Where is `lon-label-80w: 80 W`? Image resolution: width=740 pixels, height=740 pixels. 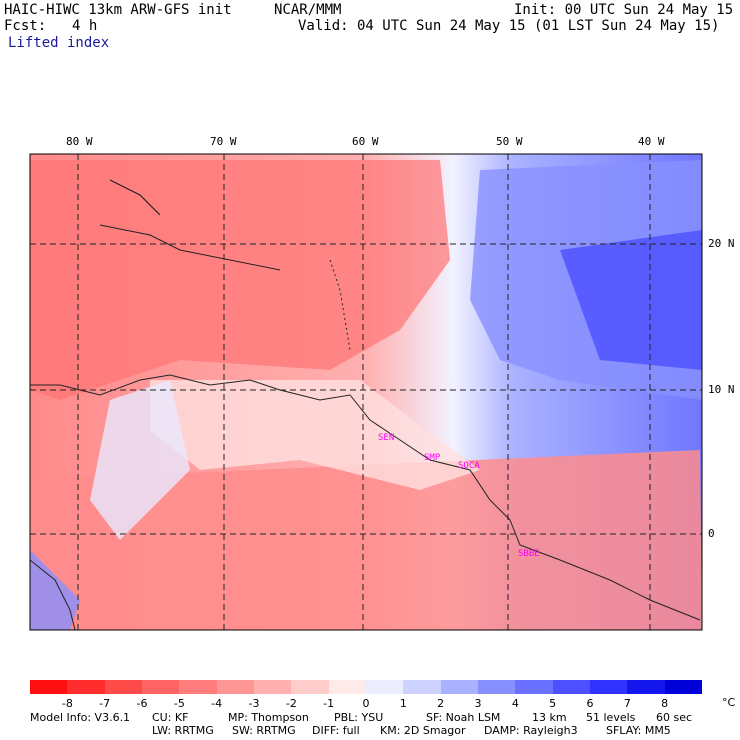 lon-label-80w: 80 W is located at coordinates (79, 141).